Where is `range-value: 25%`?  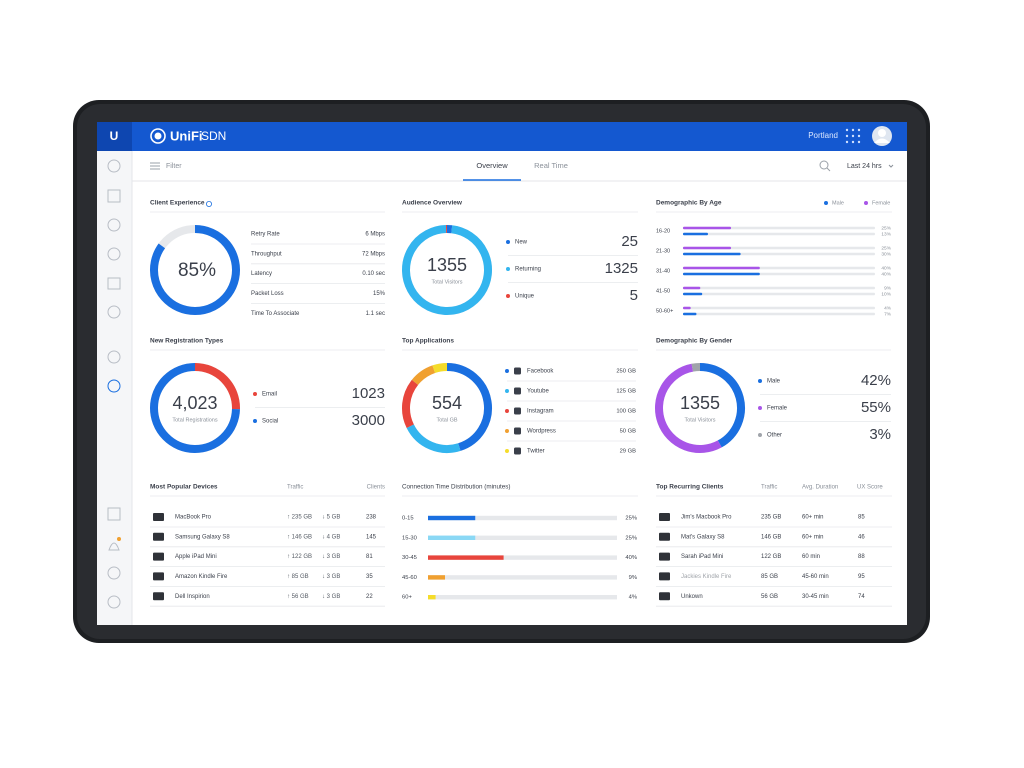
range-value: 25% is located at coordinates (631, 519).